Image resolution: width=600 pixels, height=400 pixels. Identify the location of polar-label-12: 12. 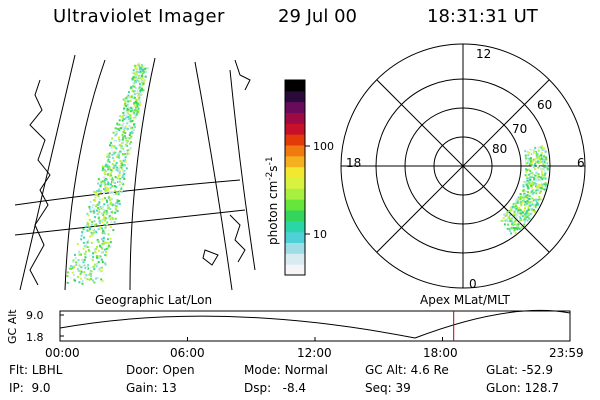
(483, 54).